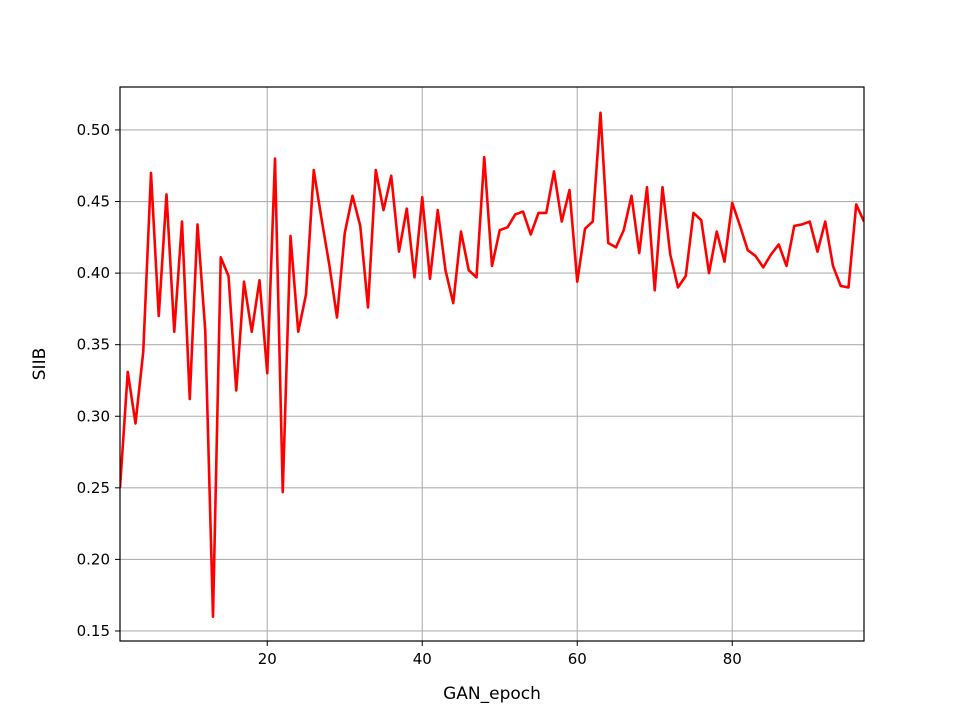 The image size is (960, 720). What do you see at coordinates (732, 659) in the screenshot?
I see `x-tick-label: 80` at bounding box center [732, 659].